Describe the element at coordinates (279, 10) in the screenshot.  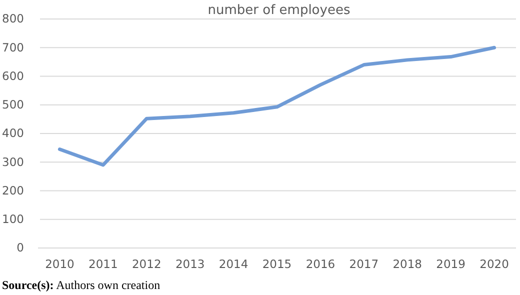
I see `chart-title: number of employees` at that location.